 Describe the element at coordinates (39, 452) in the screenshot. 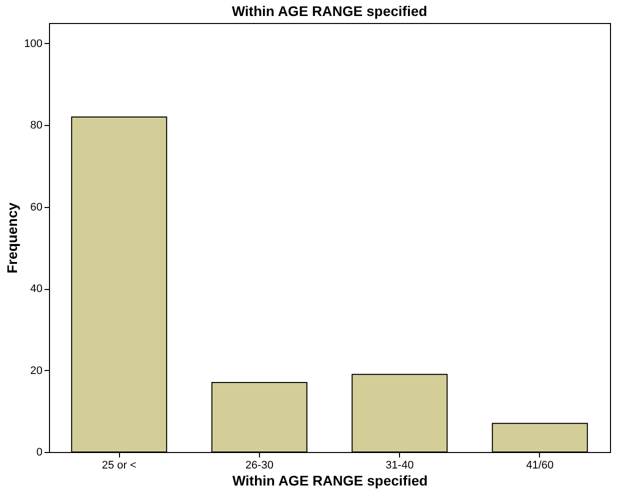

I see `y-tick-label: 0` at that location.